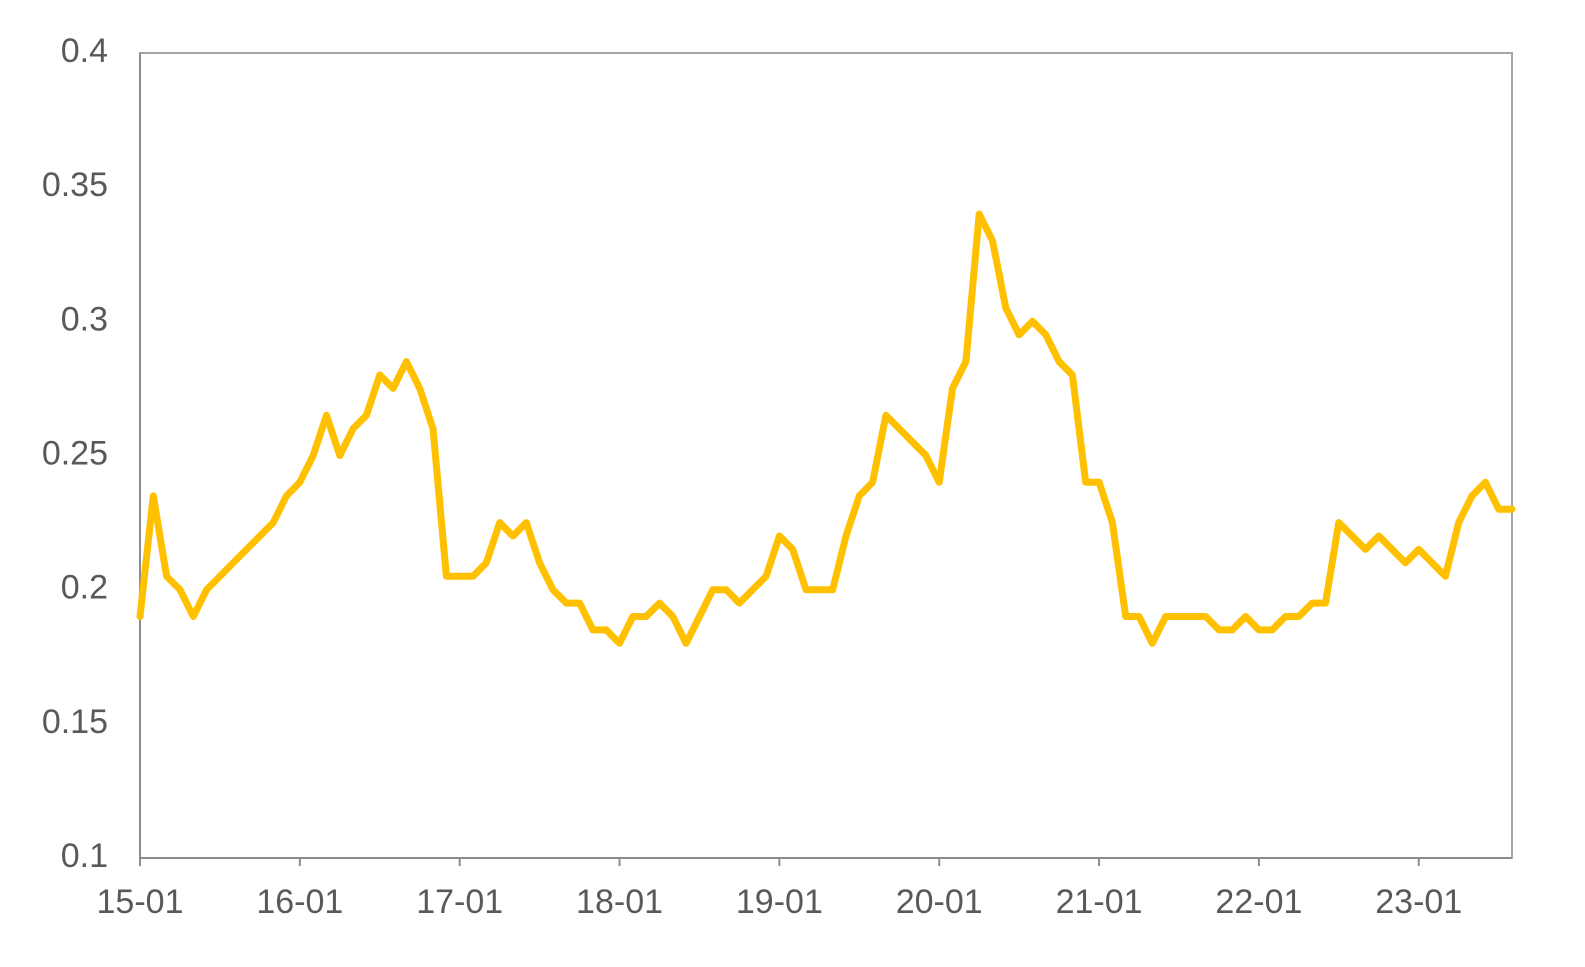 Image resolution: width=1585 pixels, height=967 pixels. Describe the element at coordinates (939, 902) in the screenshot. I see `x-tick-label: 20-01` at that location.